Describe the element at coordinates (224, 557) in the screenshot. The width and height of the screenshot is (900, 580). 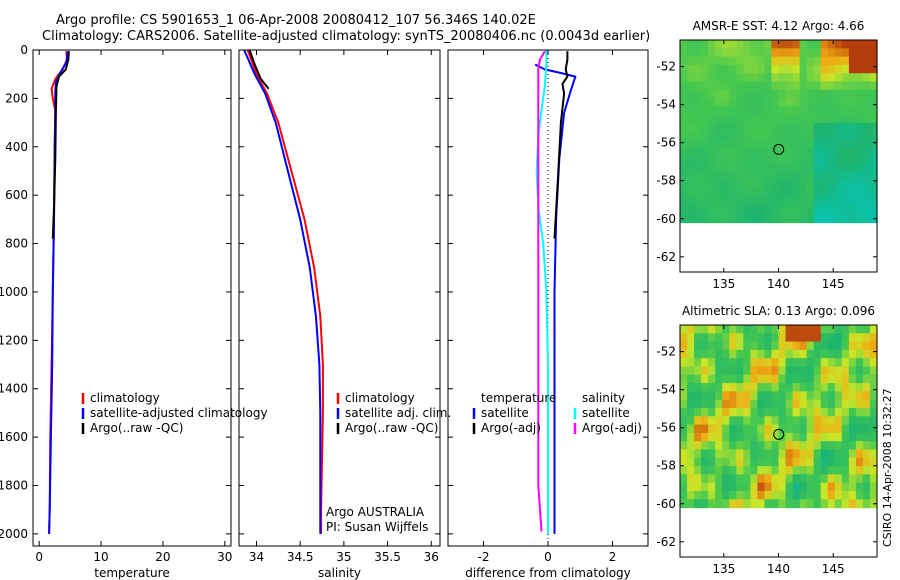
I see `x-tick-label: 30` at that location.